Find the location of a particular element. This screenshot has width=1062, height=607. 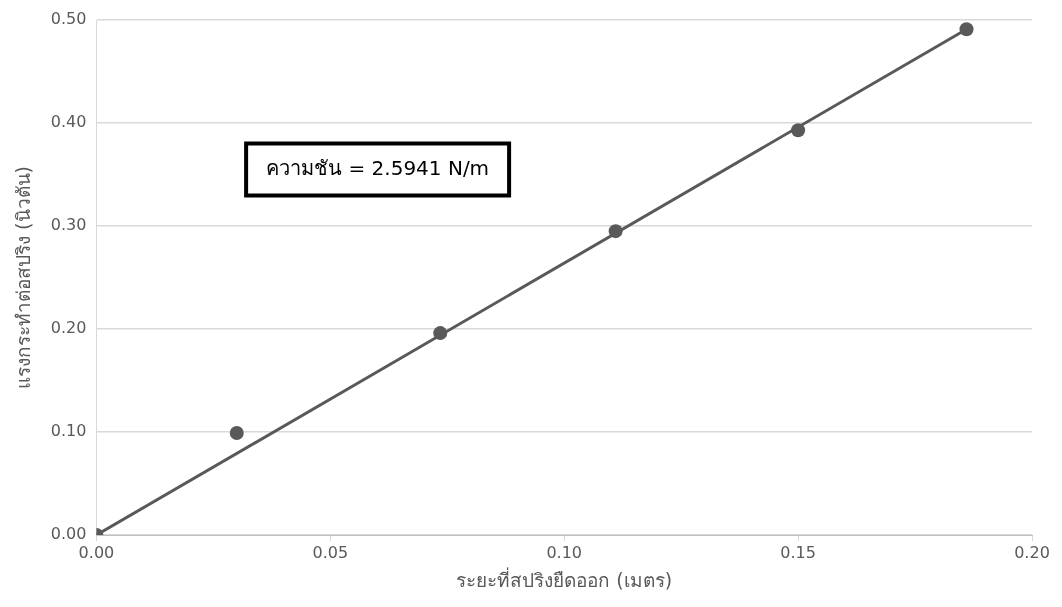

y-tick-label: 0.40 is located at coordinates (68, 122).